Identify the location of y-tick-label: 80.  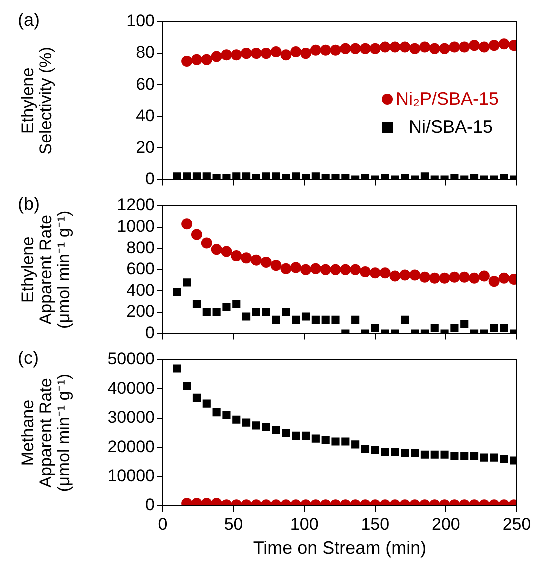
(145, 52).